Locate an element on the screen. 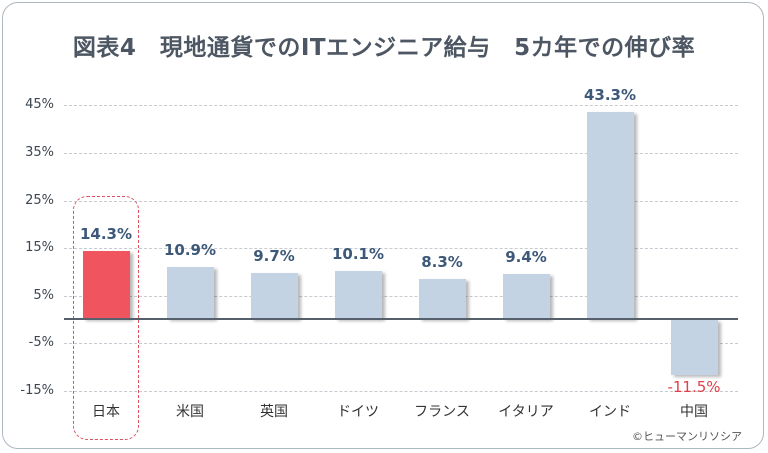 The image size is (768, 453). y-tick-label: 35% is located at coordinates (39, 152).